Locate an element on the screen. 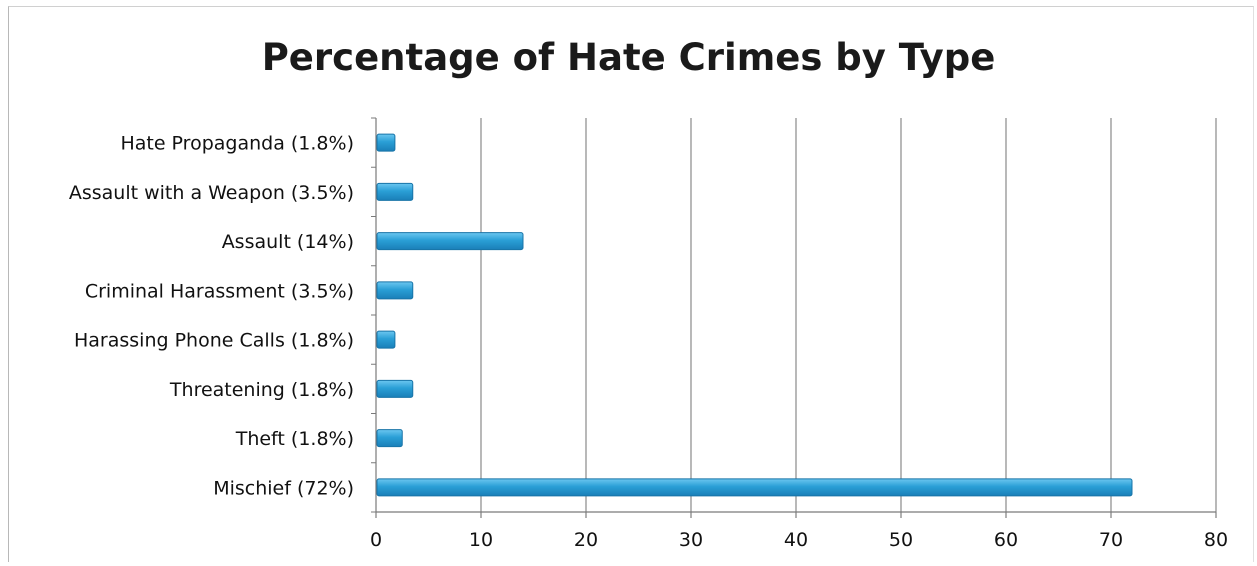 The height and width of the screenshot is (566, 1257). x-tick-label: 20 is located at coordinates (586, 540).